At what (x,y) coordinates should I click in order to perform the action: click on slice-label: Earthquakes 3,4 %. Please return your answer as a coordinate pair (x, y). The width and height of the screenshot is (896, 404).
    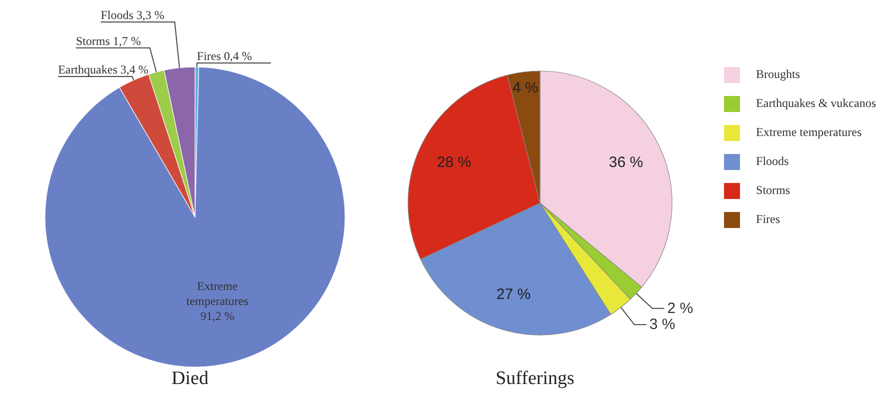
    Looking at the image, I should click on (103, 69).